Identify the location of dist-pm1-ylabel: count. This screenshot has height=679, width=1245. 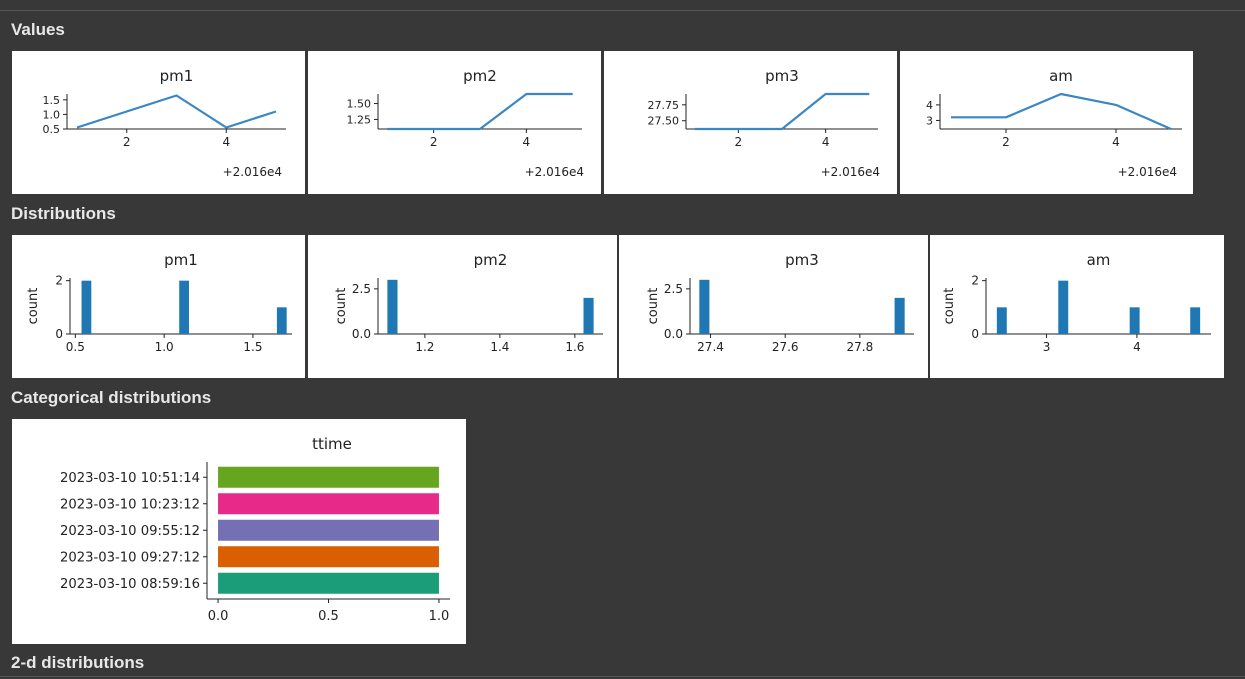
(33, 306).